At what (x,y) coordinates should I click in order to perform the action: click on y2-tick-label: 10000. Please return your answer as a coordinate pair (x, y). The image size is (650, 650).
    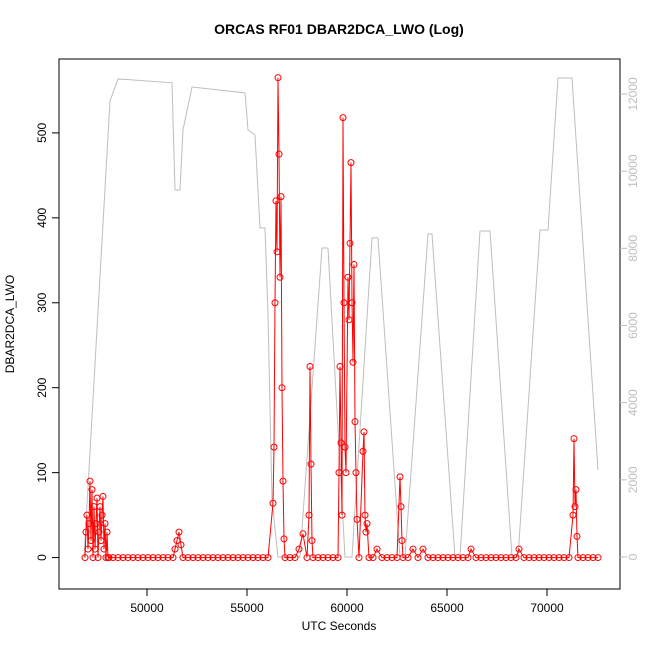
    Looking at the image, I should click on (633, 171).